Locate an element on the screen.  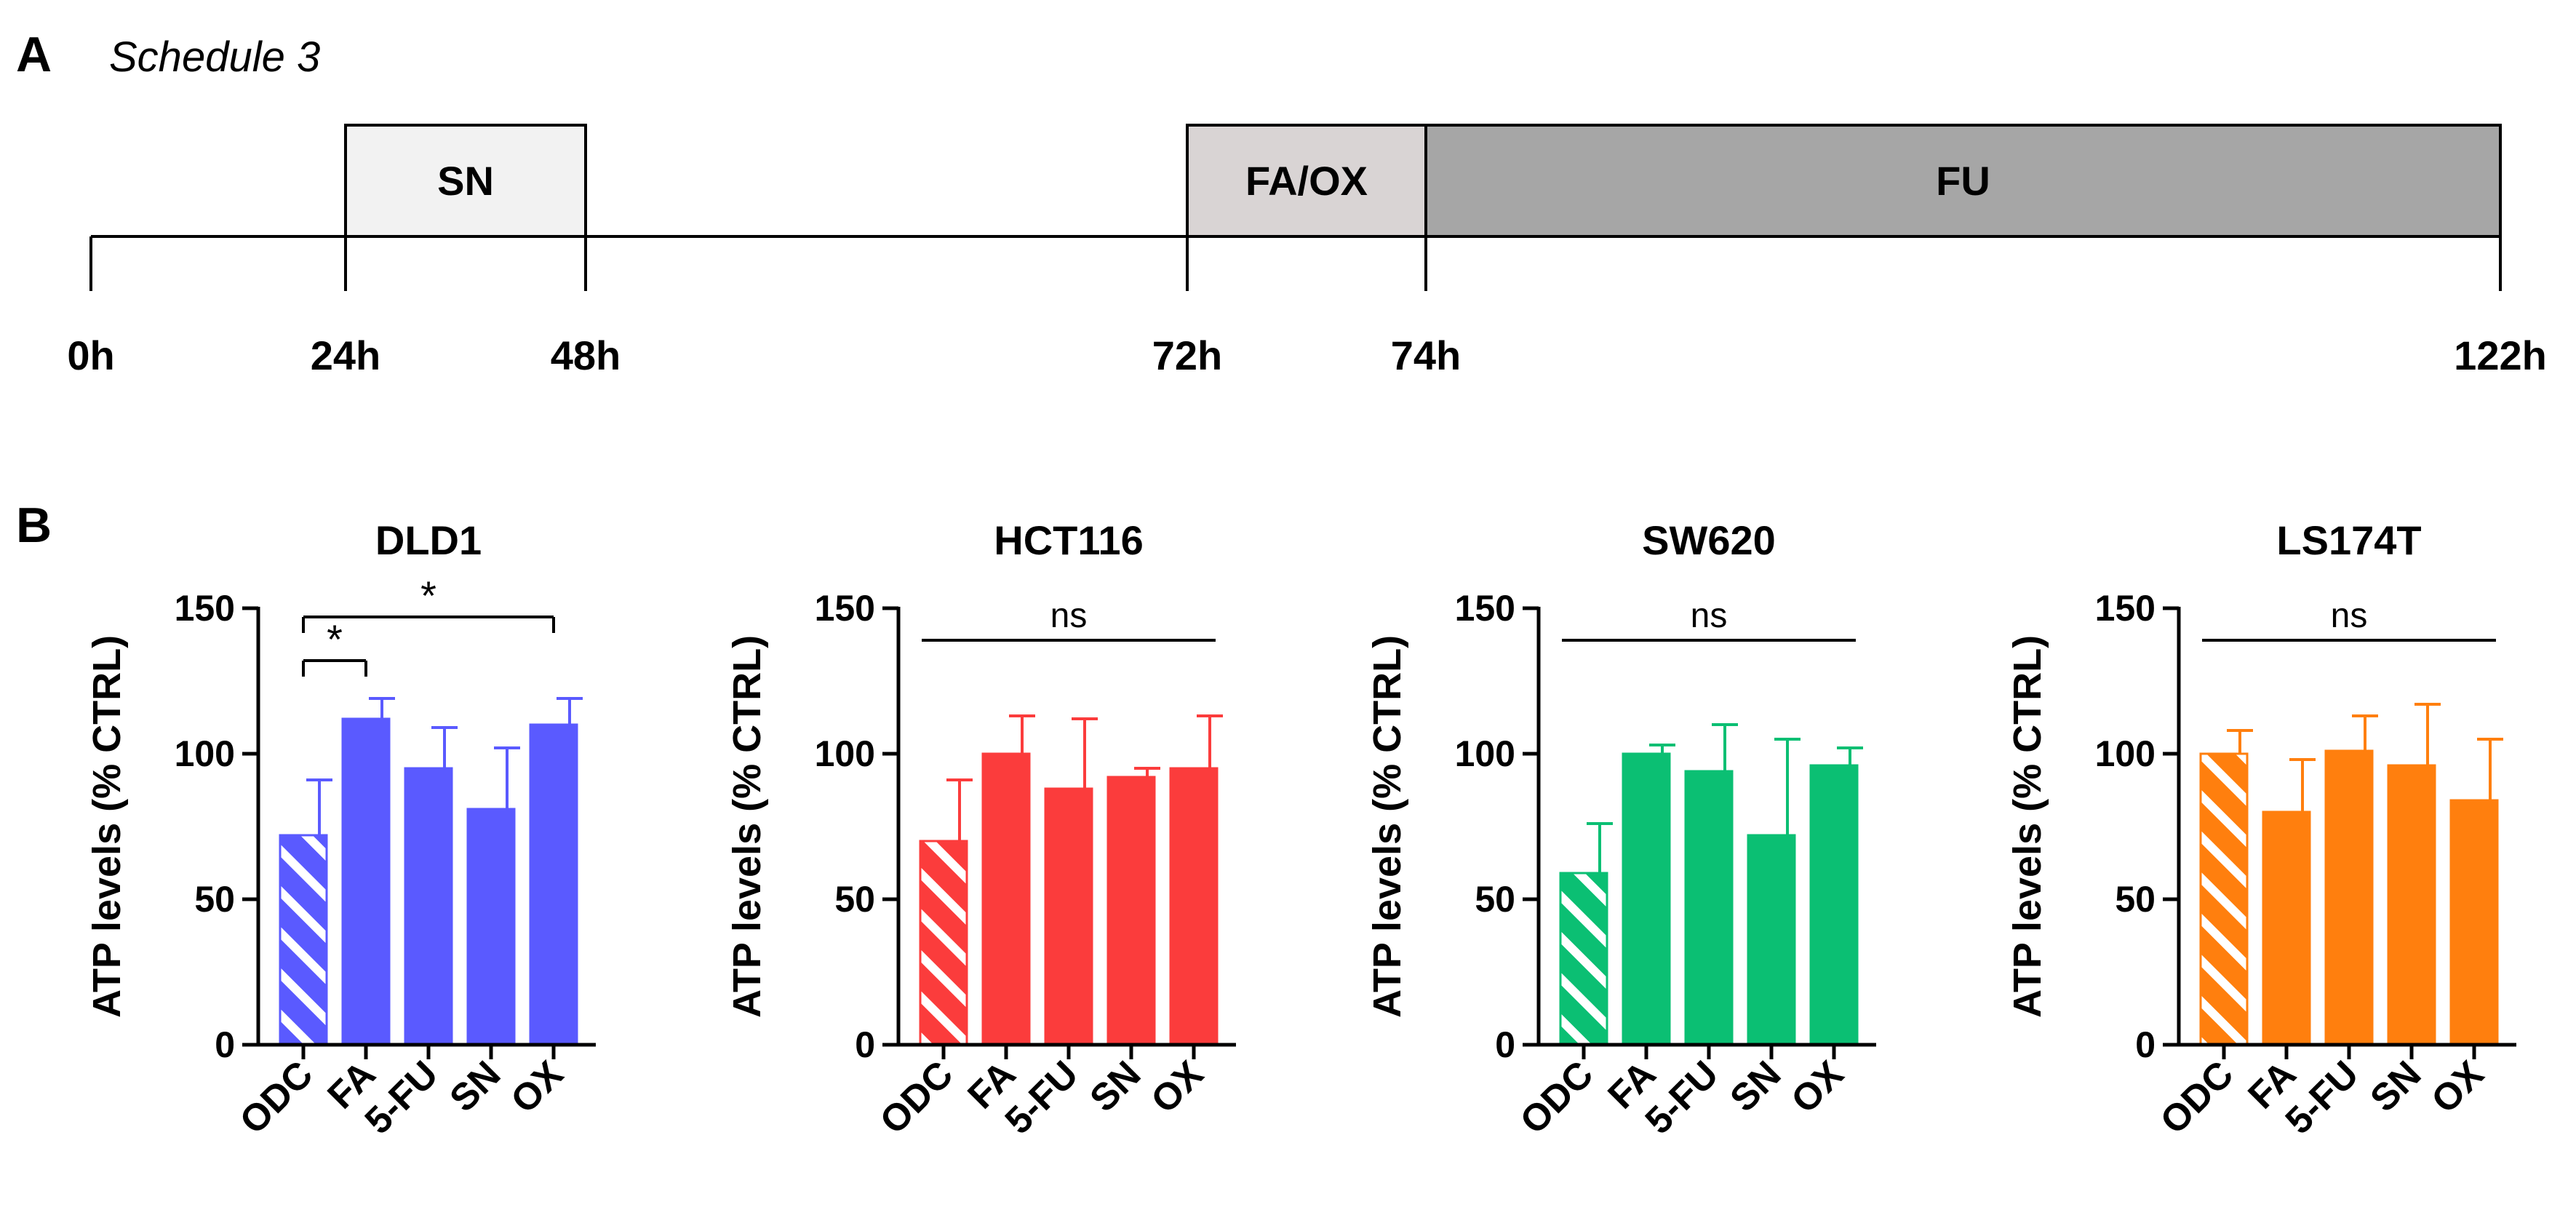
chart-title: LS174T is located at coordinates (2348, 540).